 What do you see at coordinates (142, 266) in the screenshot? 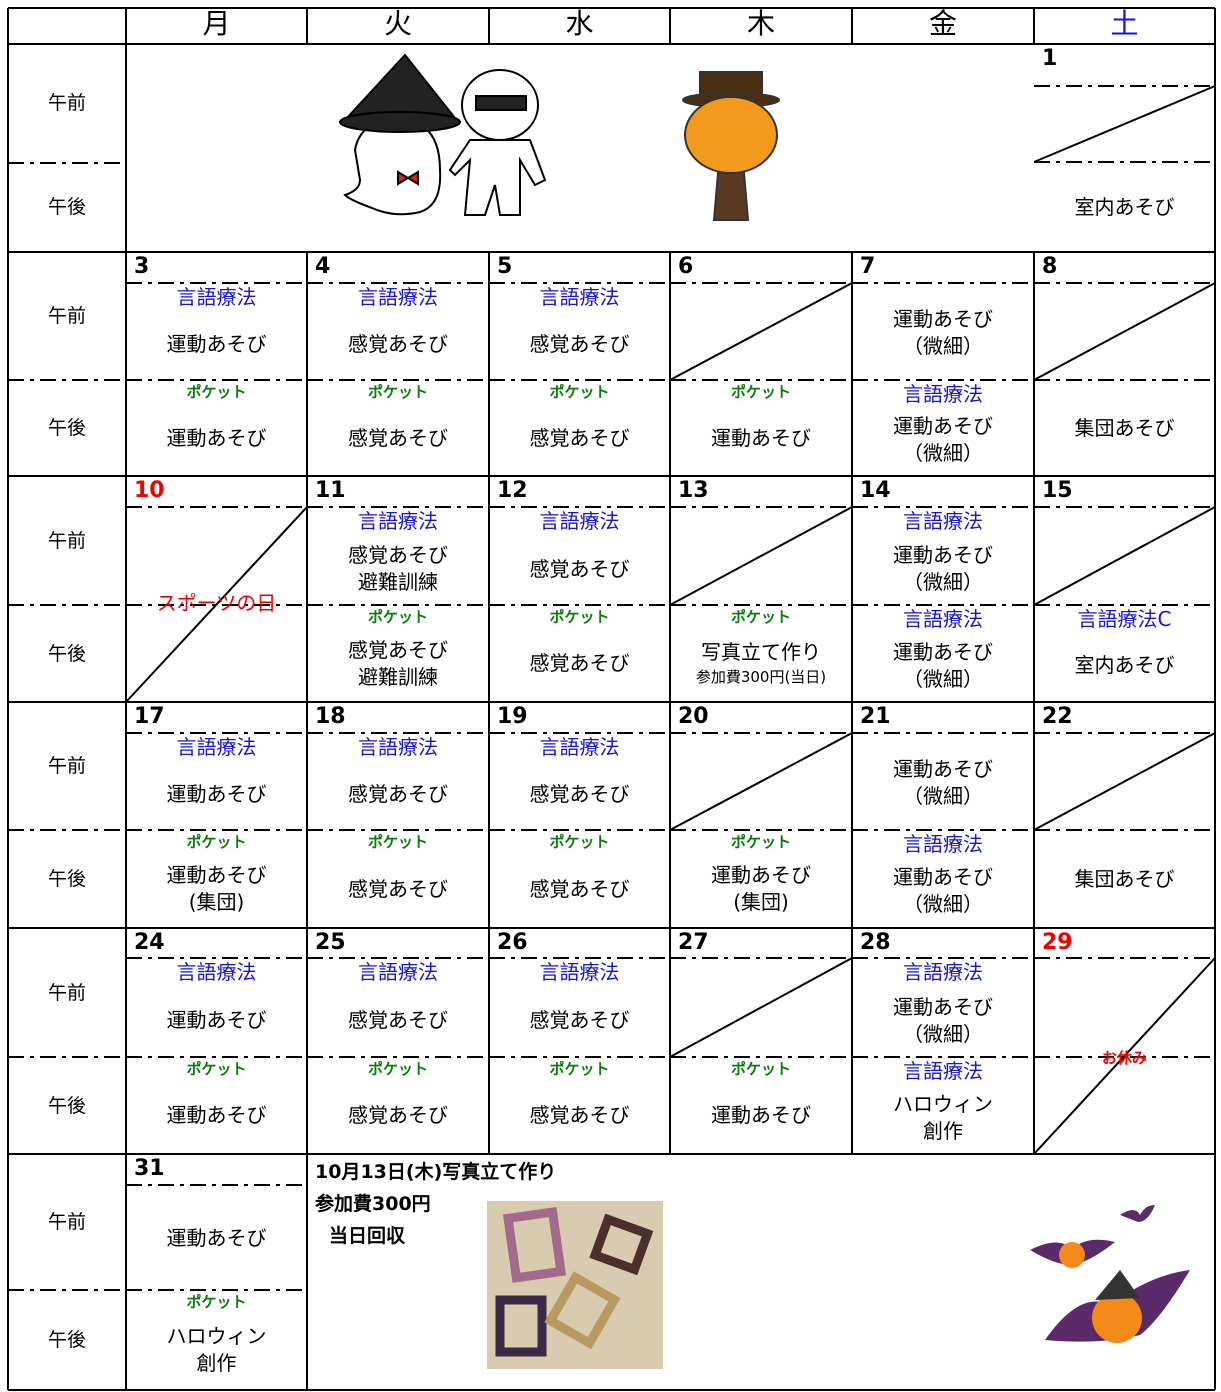
I see `date: 3` at bounding box center [142, 266].